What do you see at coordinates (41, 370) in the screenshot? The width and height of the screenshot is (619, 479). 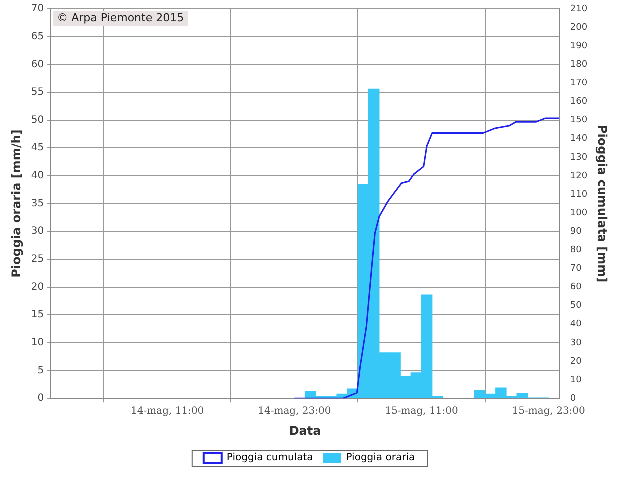 I see `y-tick-label: 5` at bounding box center [41, 370].